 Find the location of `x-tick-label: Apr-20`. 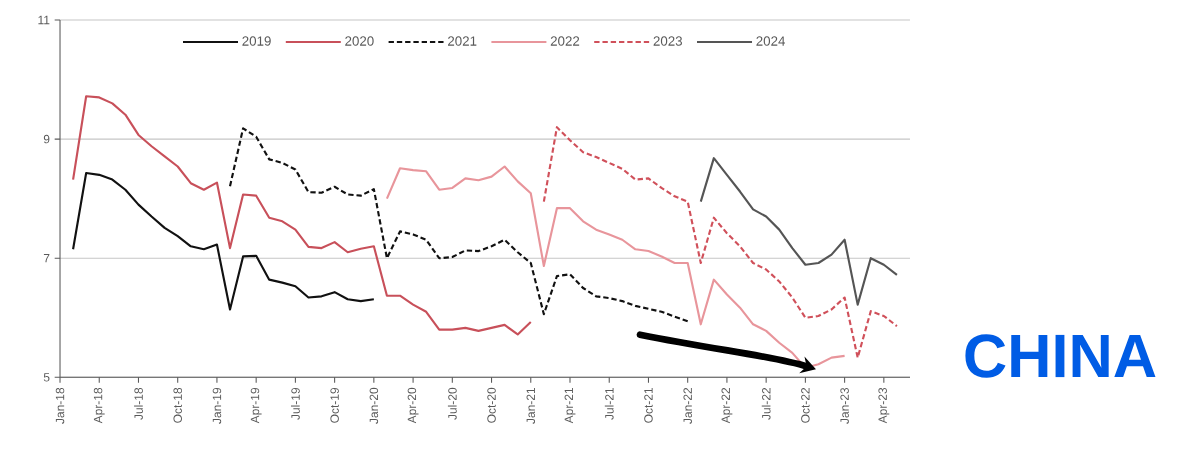

x-tick-label: Apr-20 is located at coordinates (413, 405).